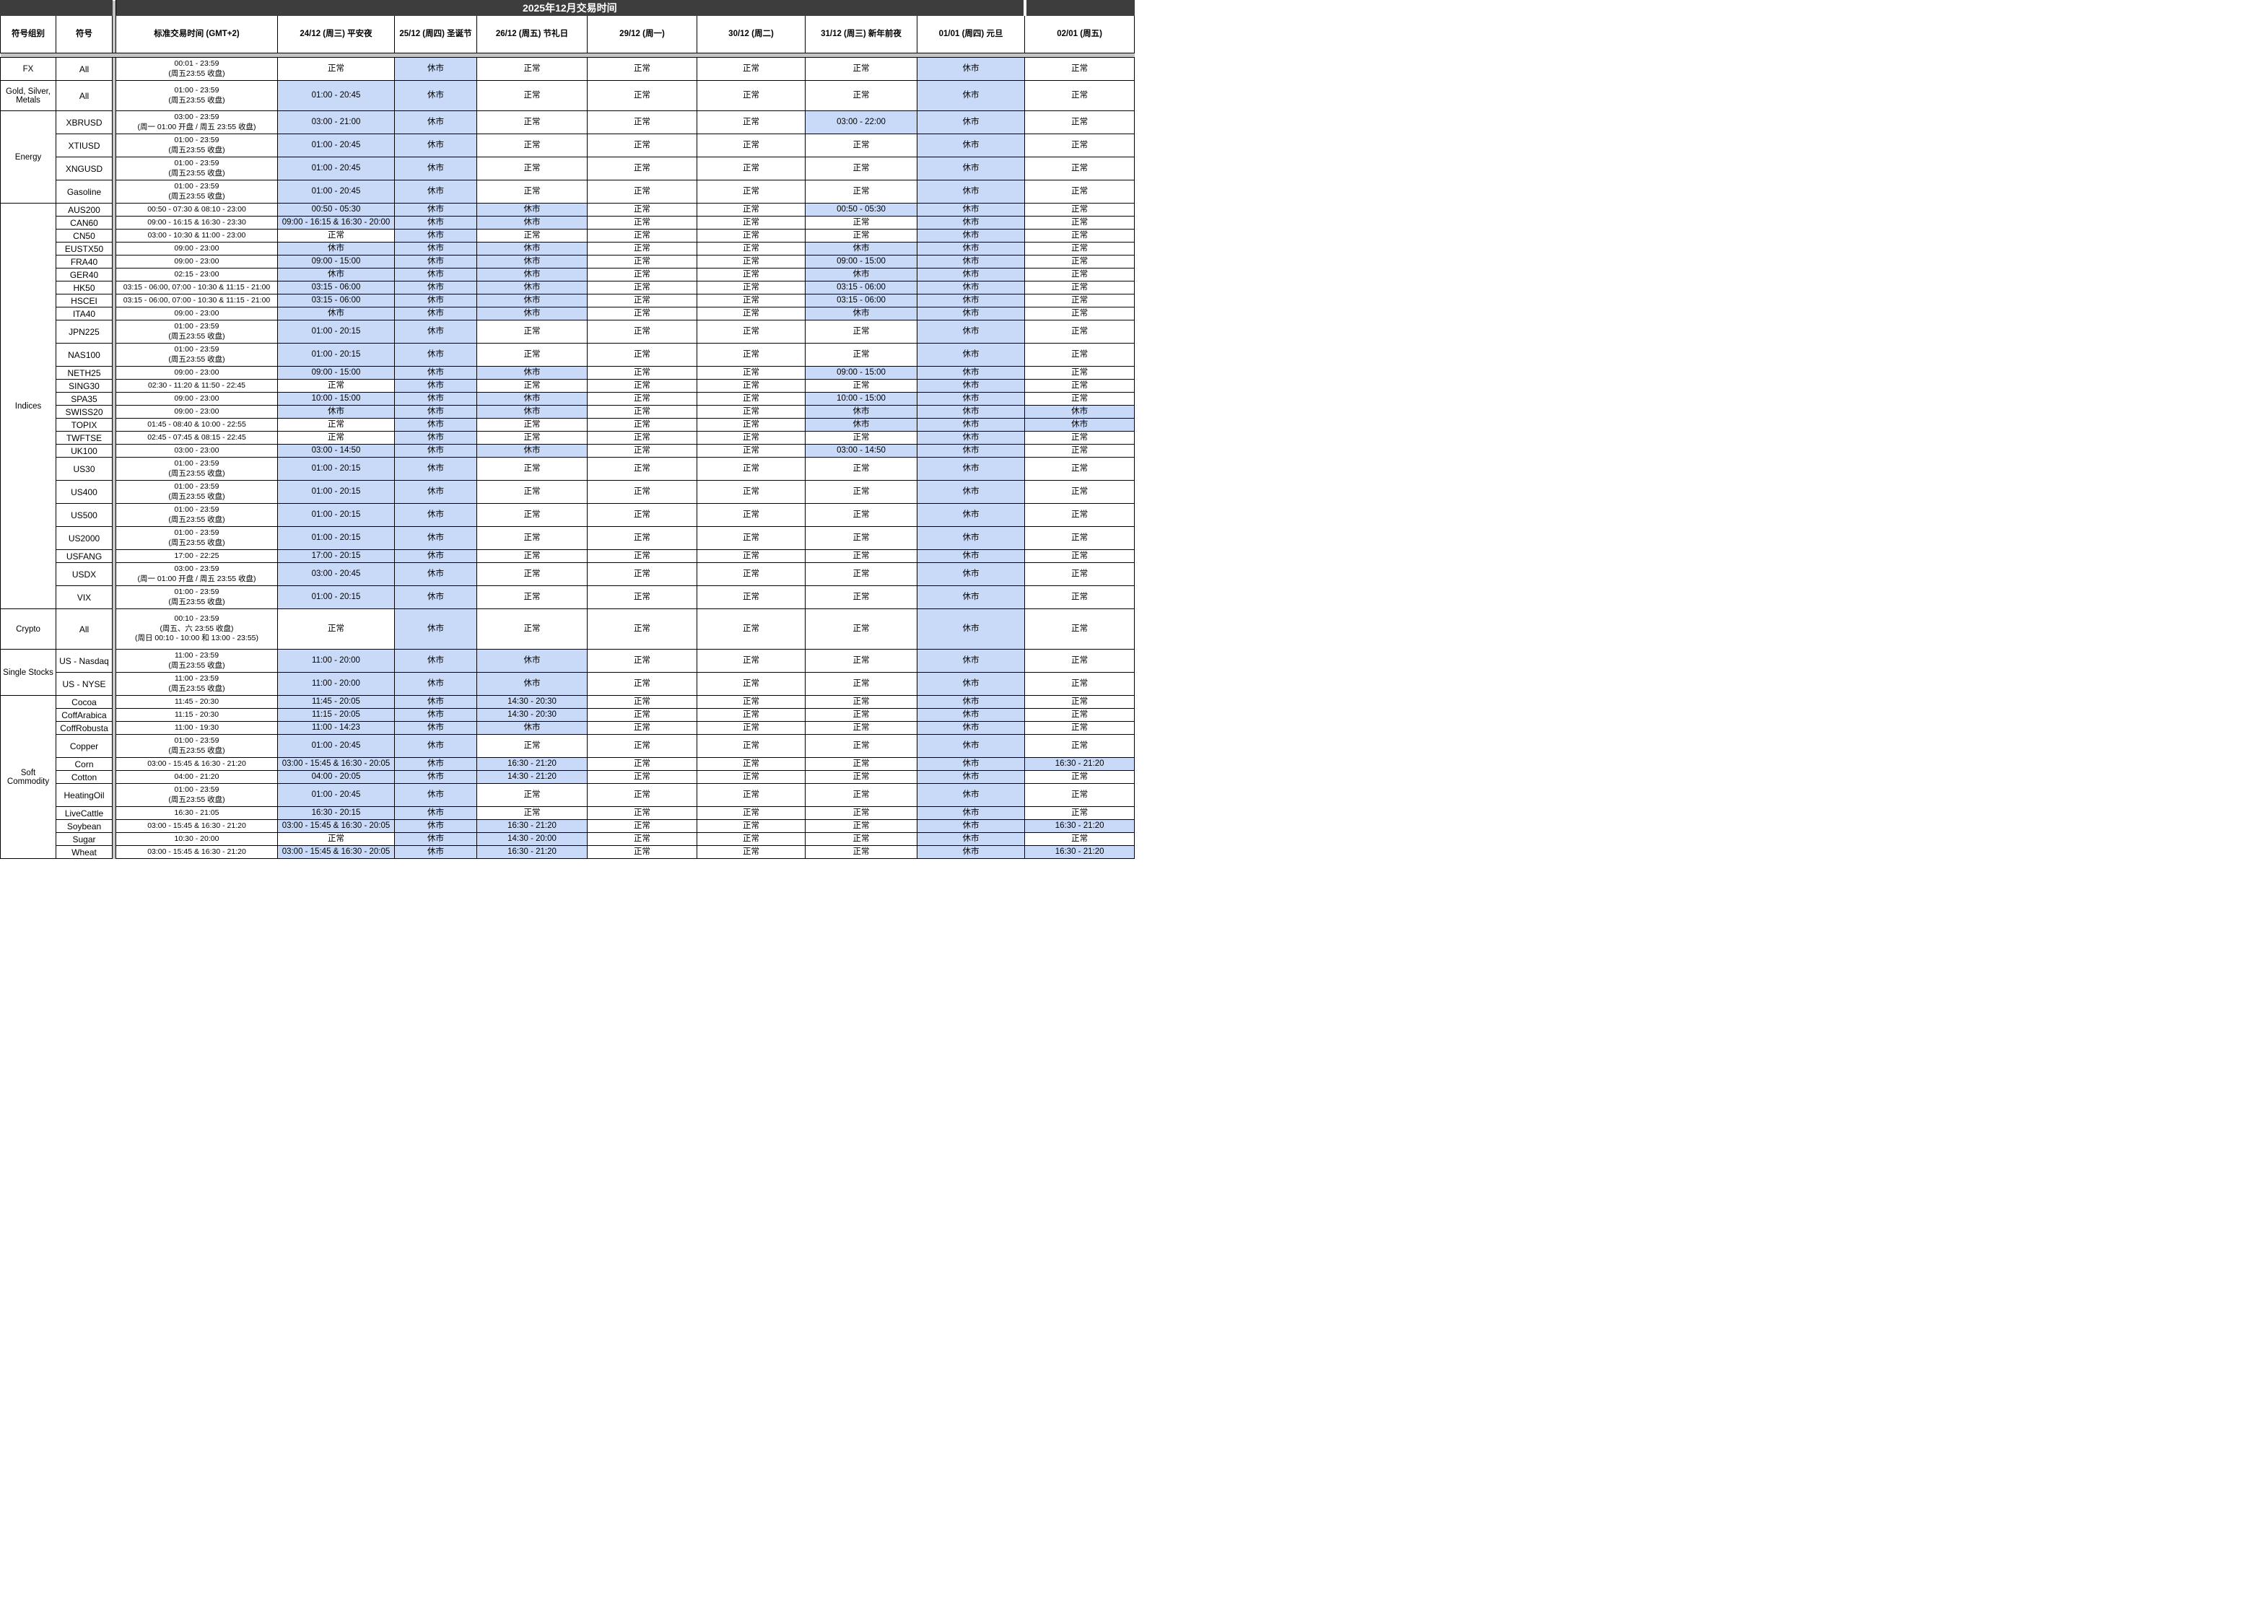 Image resolution: width=2268 pixels, height=1624 pixels. What do you see at coordinates (336, 852) in the screenshot?
I see `schedule-cell: 03:00 - 15:45 & 16:30 - 20:05` at bounding box center [336, 852].